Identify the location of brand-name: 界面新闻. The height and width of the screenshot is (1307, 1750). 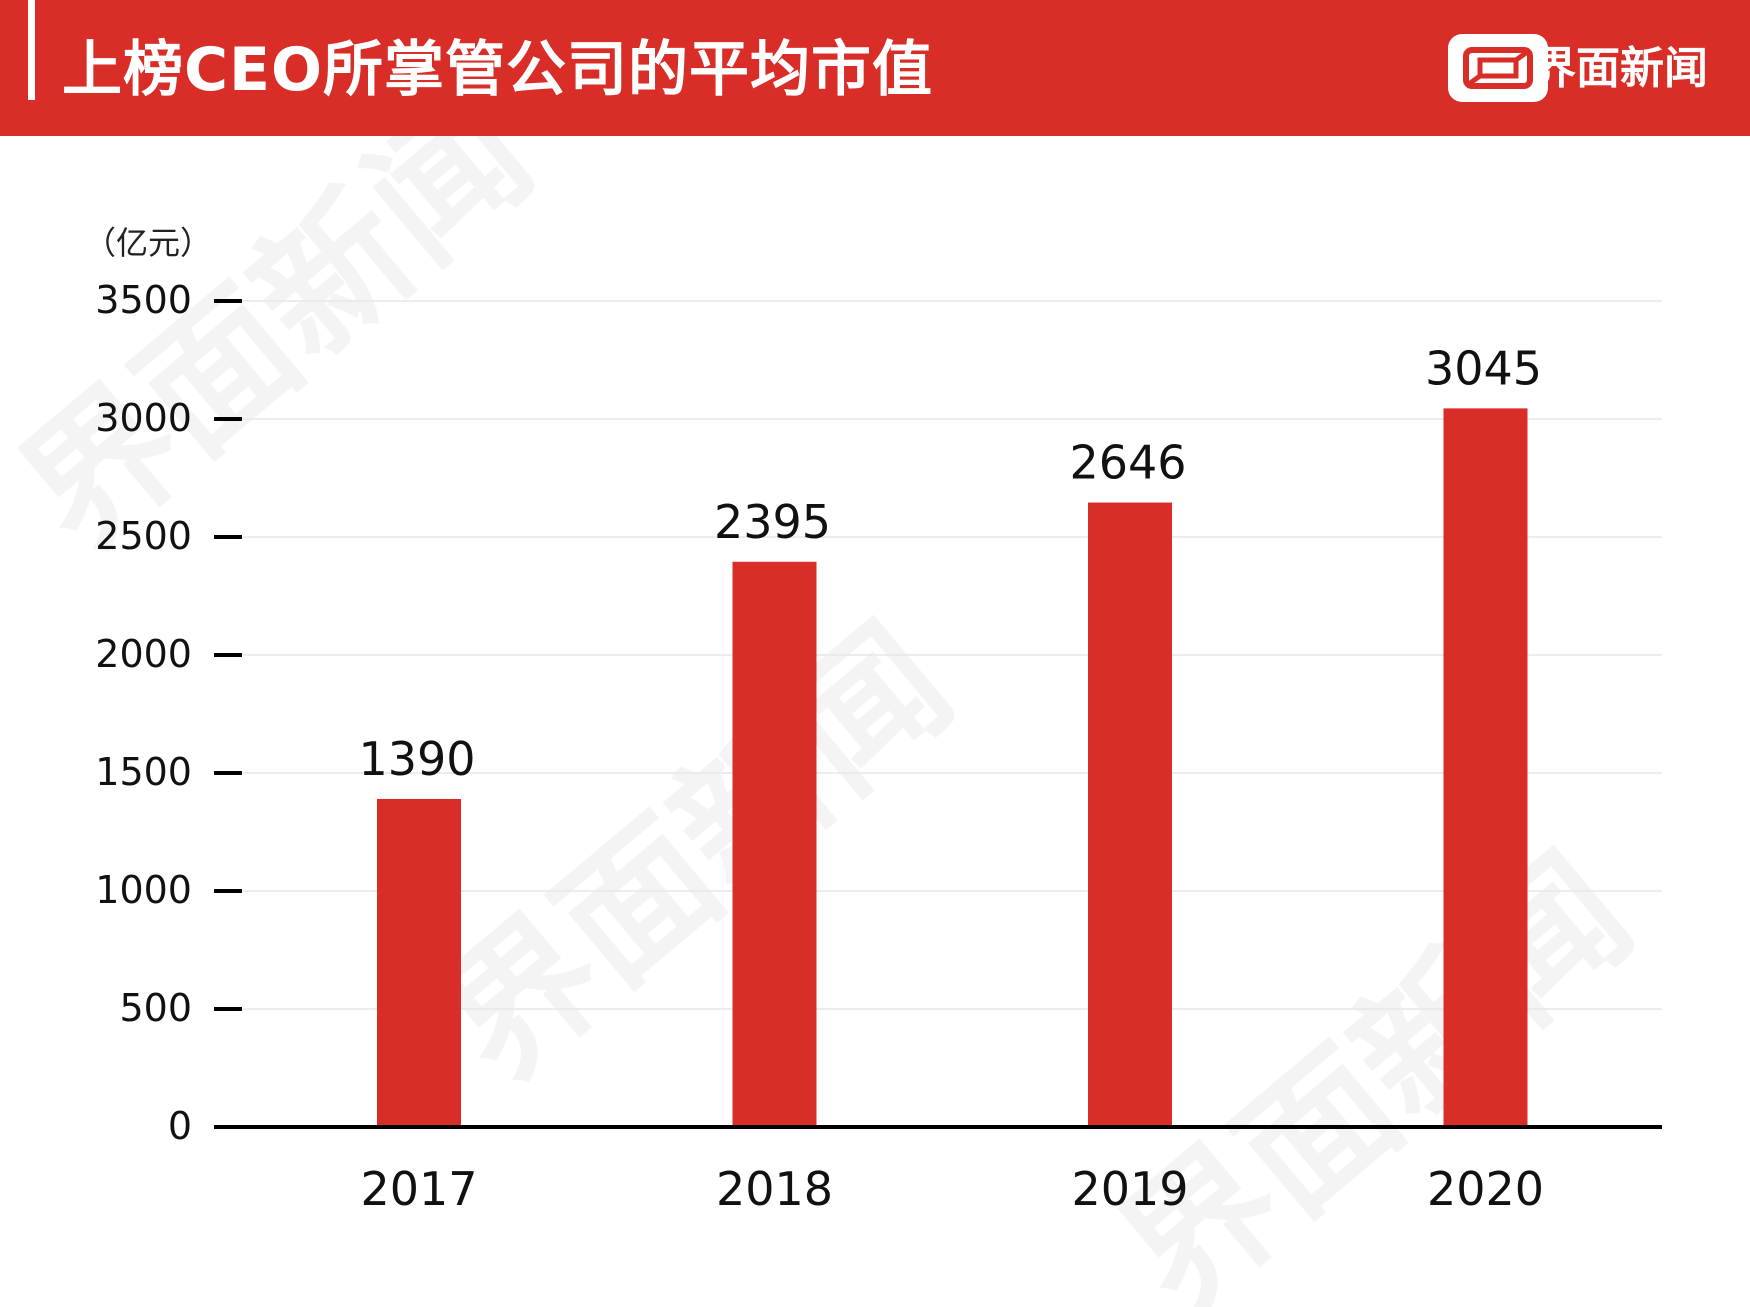
(1620, 68).